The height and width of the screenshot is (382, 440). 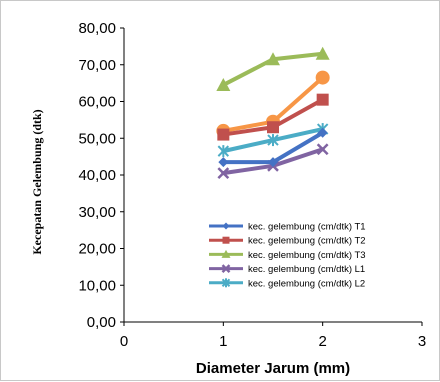 What do you see at coordinates (306, 283) in the screenshot?
I see `legend-label: kec. gelembung (cm/dtk) L2` at bounding box center [306, 283].